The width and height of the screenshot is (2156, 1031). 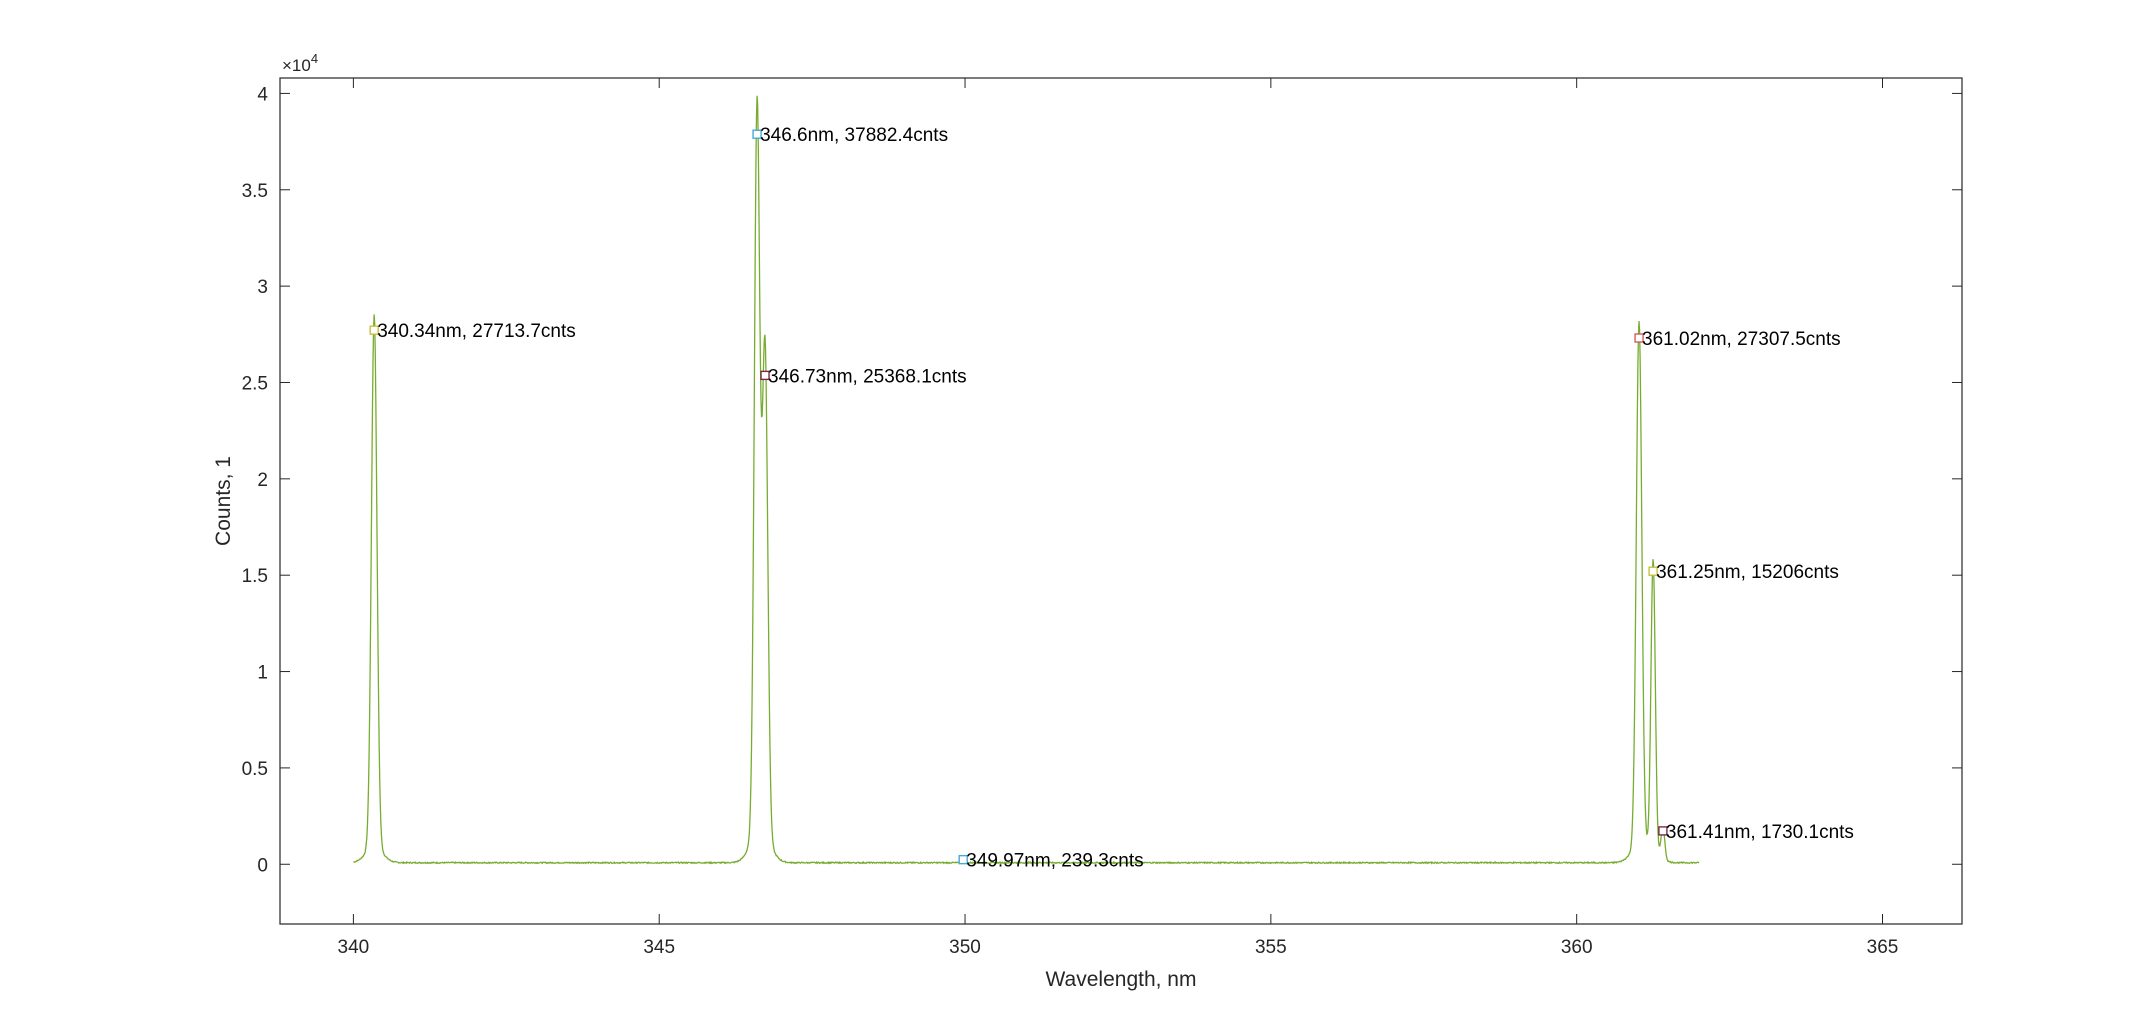 I want to click on datatip-label: 349.97nm, 239.3cnts, so click(x=1054, y=861).